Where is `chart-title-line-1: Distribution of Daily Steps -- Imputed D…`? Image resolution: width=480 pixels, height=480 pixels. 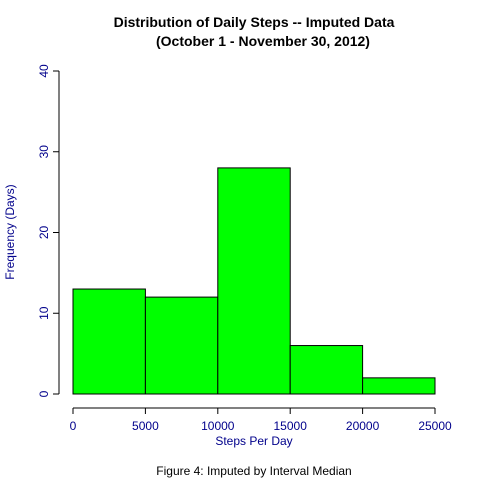 chart-title-line-1: Distribution of Daily Steps -- Imputed D… is located at coordinates (254, 22).